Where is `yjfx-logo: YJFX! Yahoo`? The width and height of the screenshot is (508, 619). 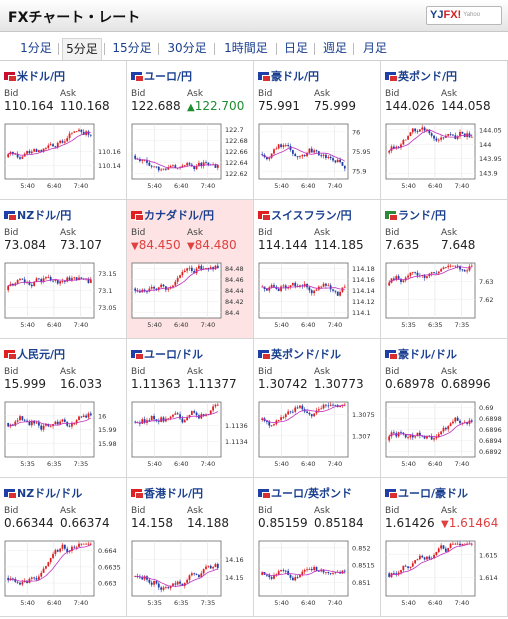
yjfx-logo: YJFX! Yahoo is located at coordinates (464, 15).